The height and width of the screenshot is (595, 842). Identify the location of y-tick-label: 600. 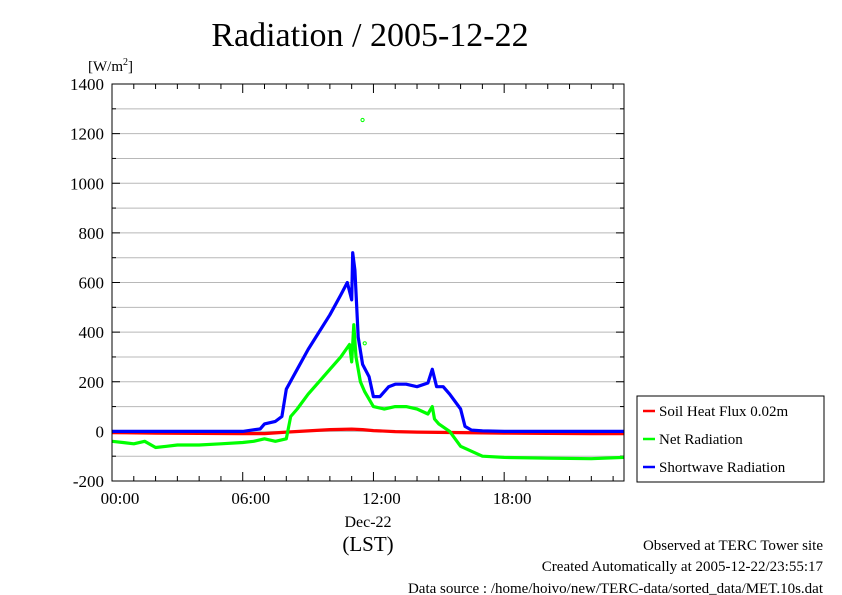
(92, 283).